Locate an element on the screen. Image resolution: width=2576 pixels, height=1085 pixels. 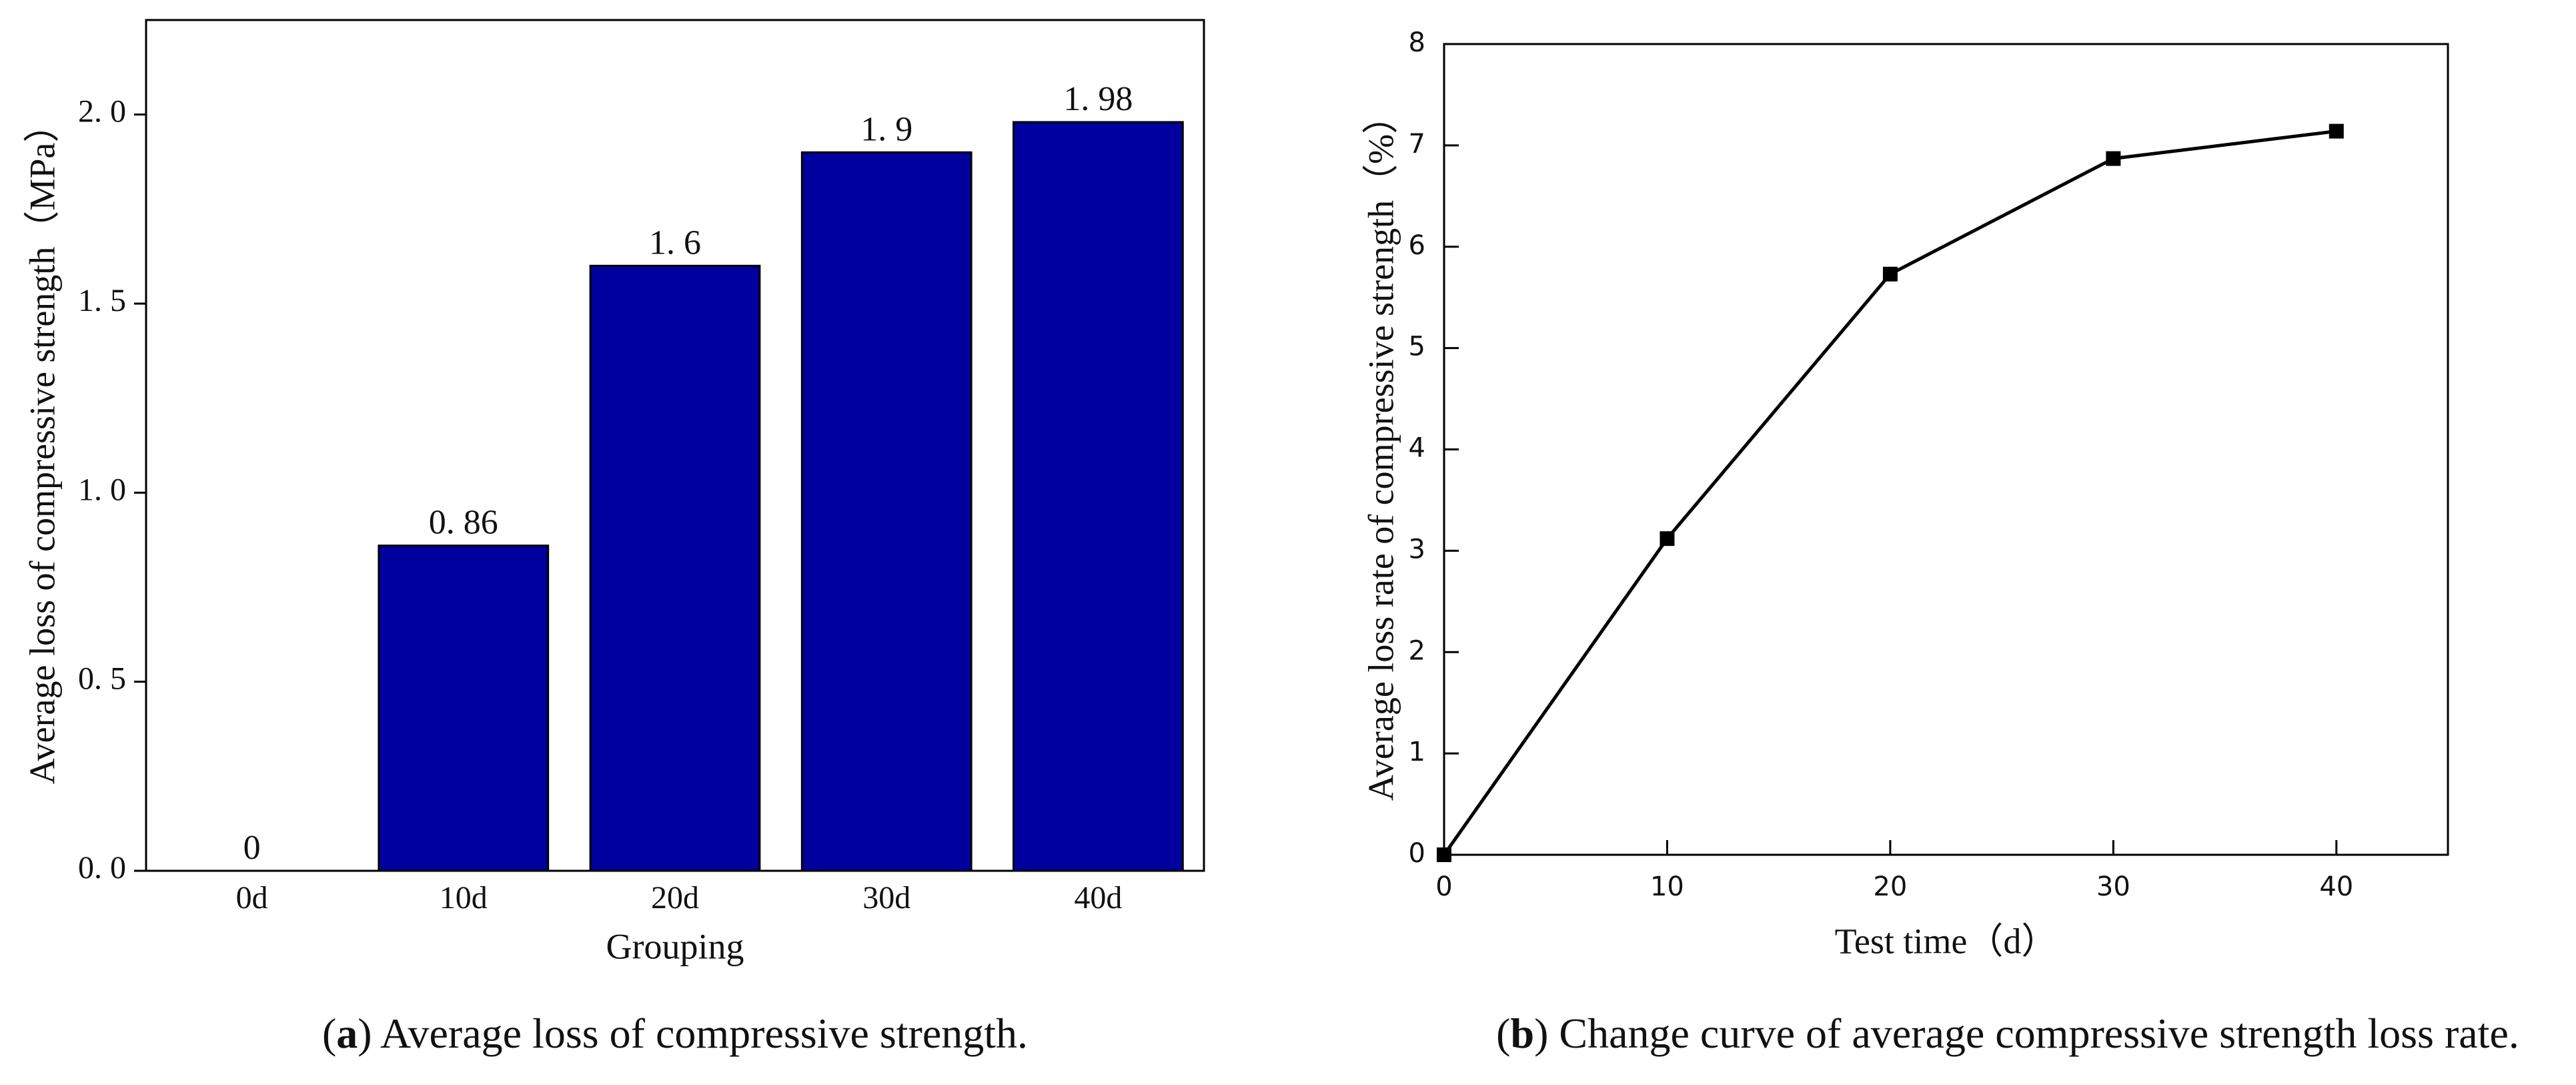
y-tick-label: 6 is located at coordinates (1417, 245).